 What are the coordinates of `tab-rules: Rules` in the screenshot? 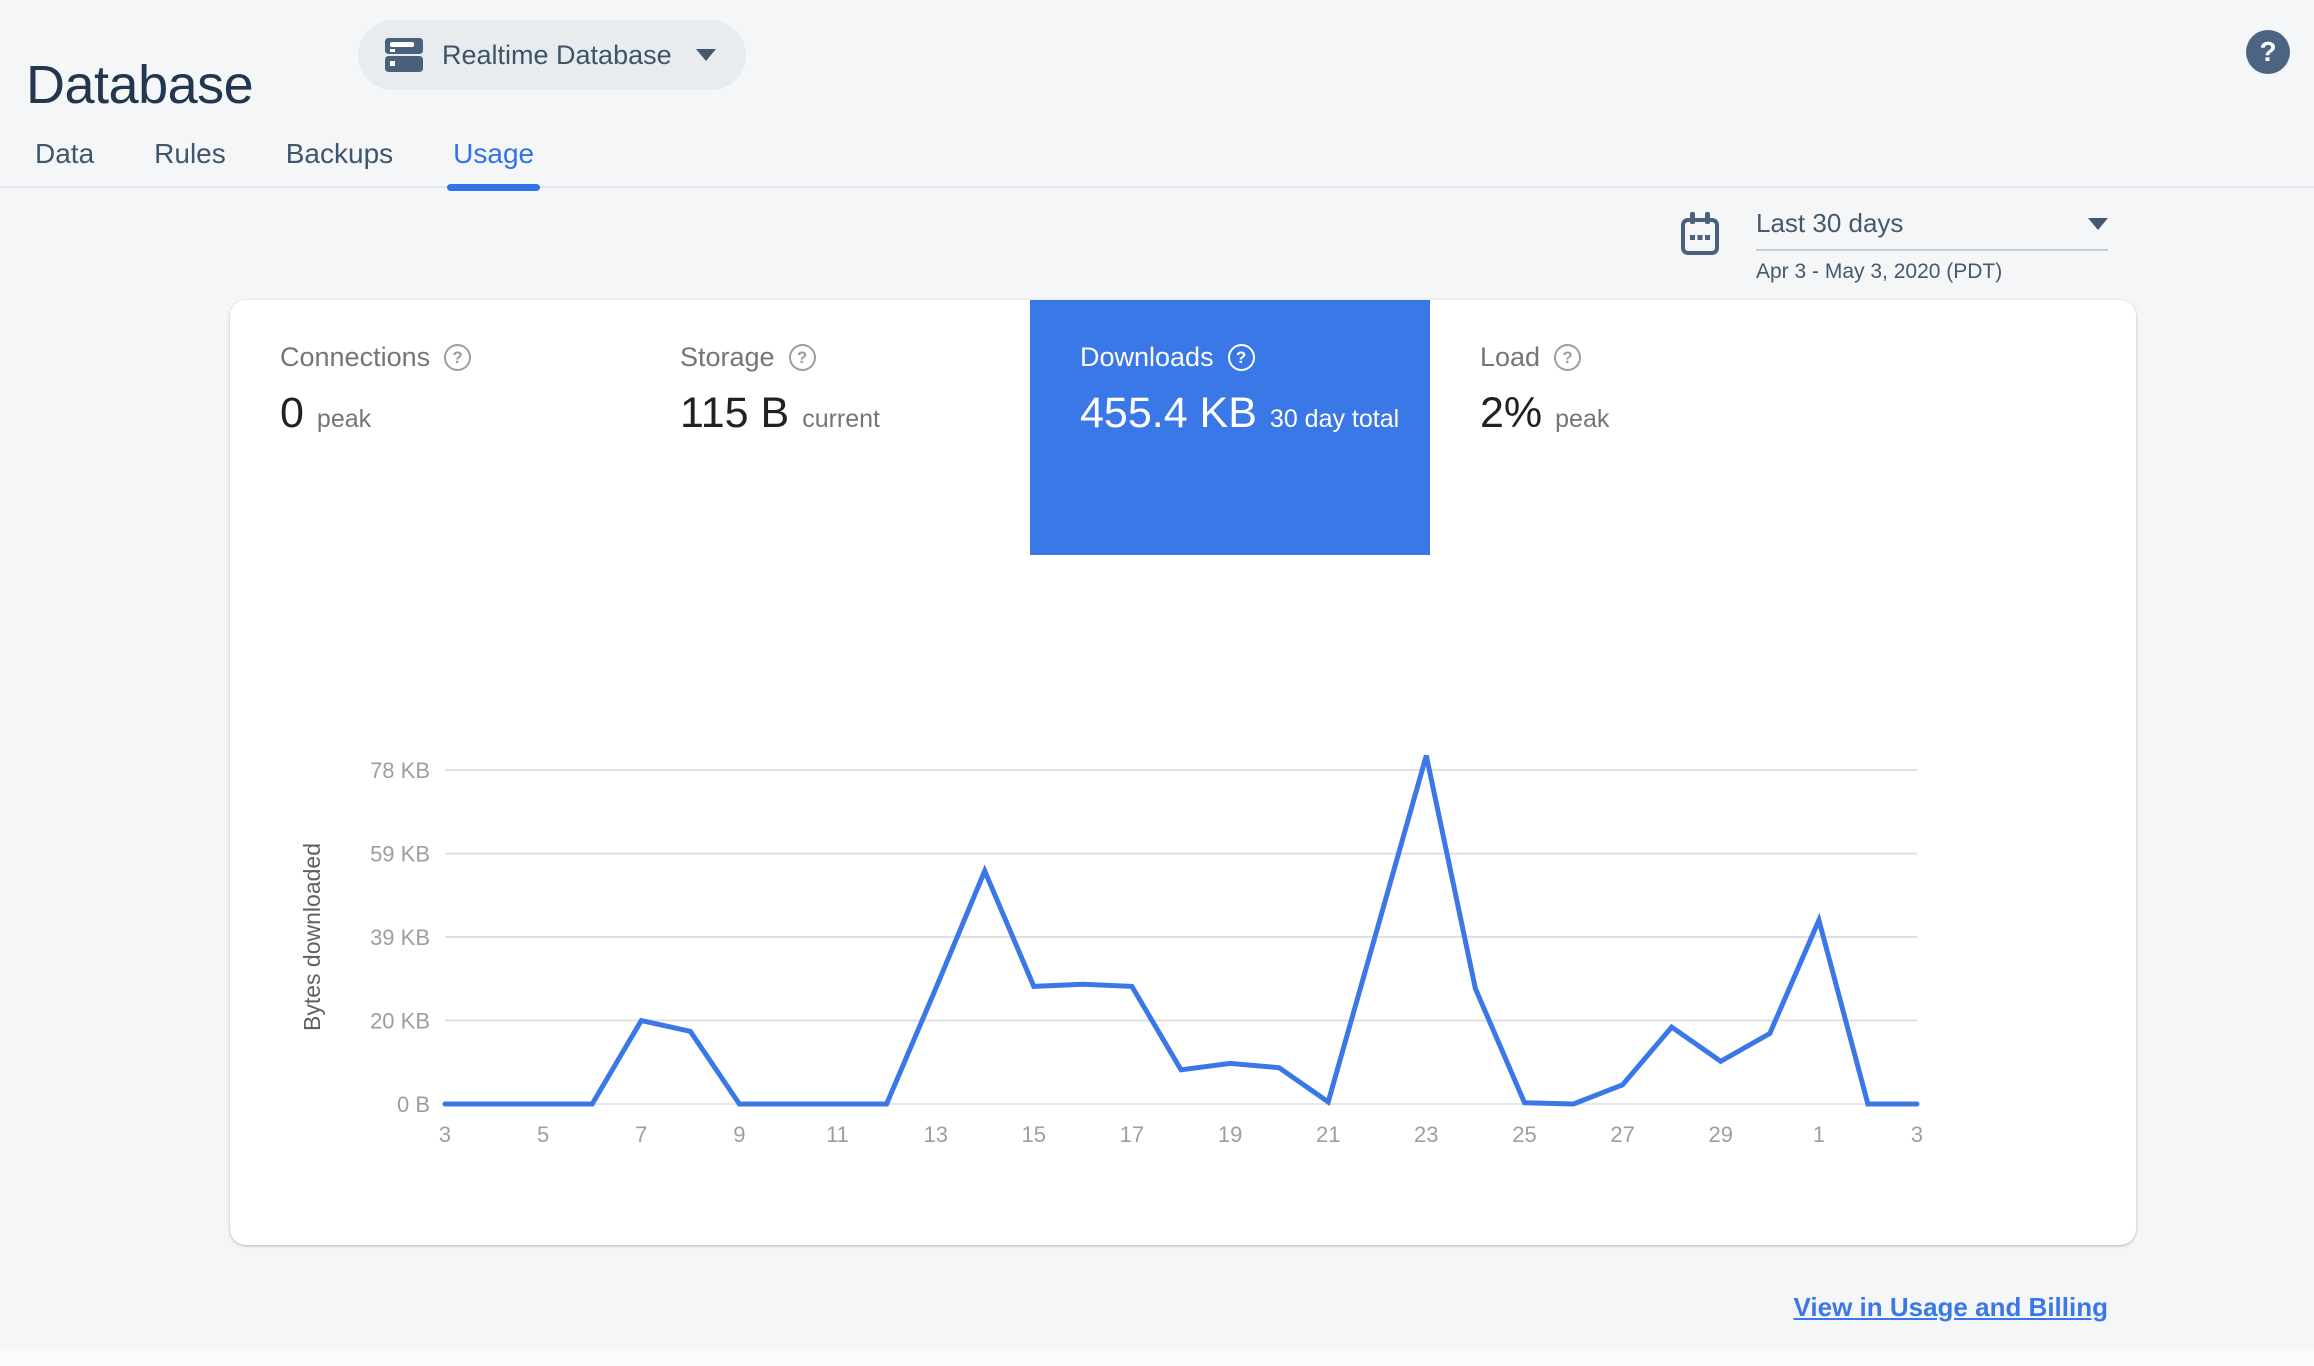 It's located at (190, 153).